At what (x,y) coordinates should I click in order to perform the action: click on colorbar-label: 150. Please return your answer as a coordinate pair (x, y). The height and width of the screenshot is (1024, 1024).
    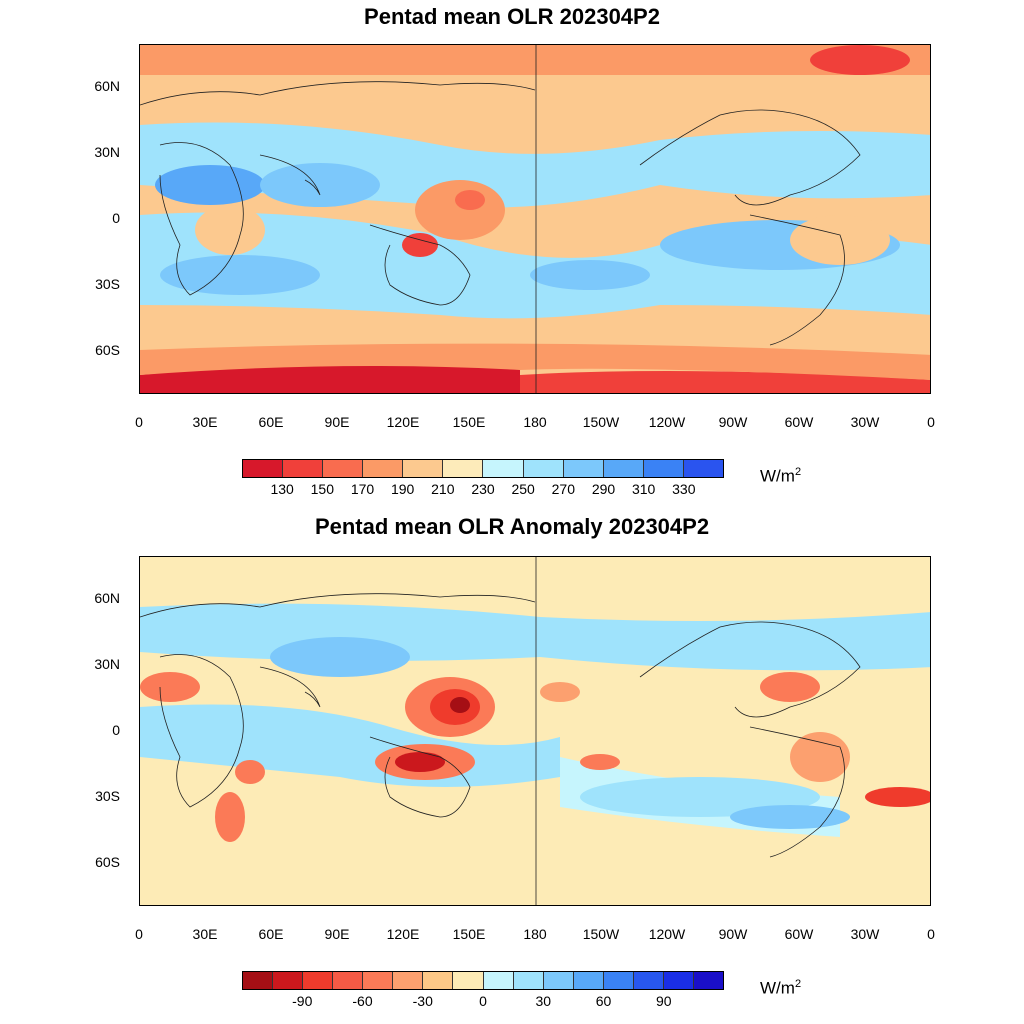
    Looking at the image, I should click on (322, 489).